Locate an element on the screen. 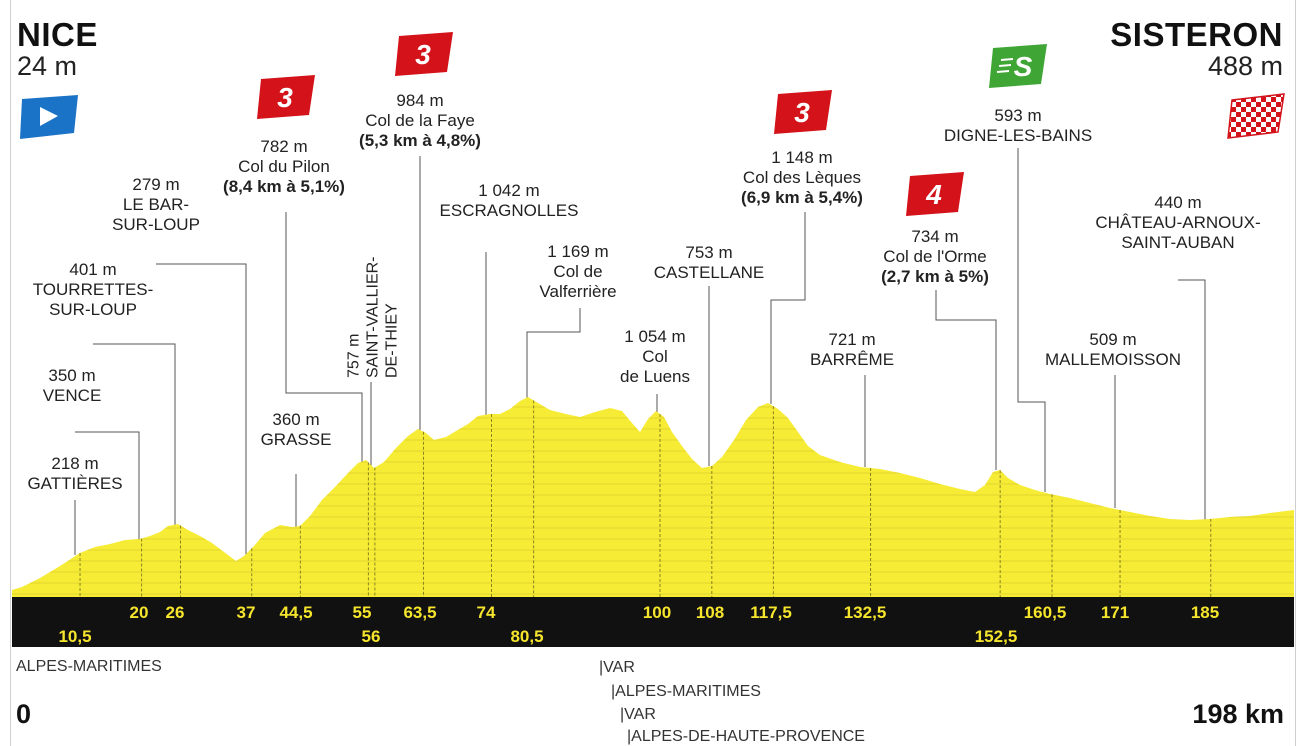 Image resolution: width=1306 pixels, height=746 pixels. place-name: SUR-LOUP is located at coordinates (156, 224).